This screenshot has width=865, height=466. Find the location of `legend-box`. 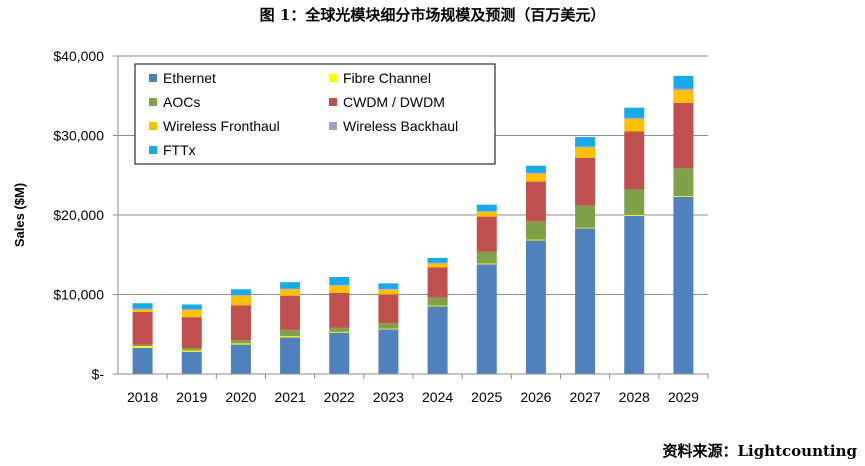

legend-box is located at coordinates (315, 114).